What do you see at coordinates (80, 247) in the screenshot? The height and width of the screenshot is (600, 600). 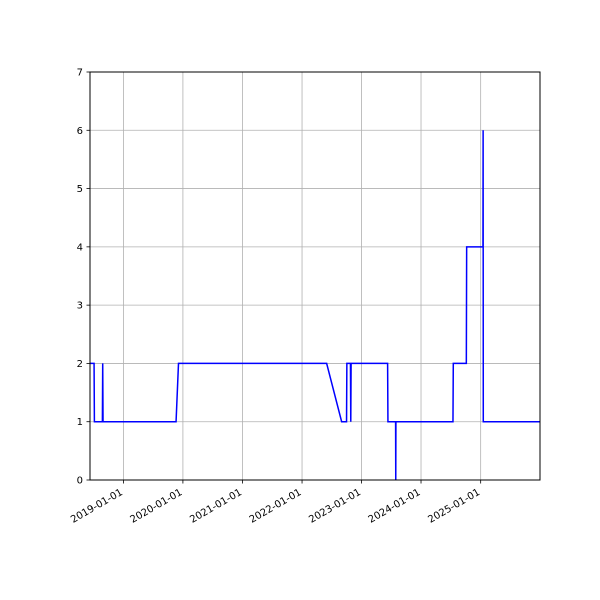 I see `y-tick-label: 4` at bounding box center [80, 247].